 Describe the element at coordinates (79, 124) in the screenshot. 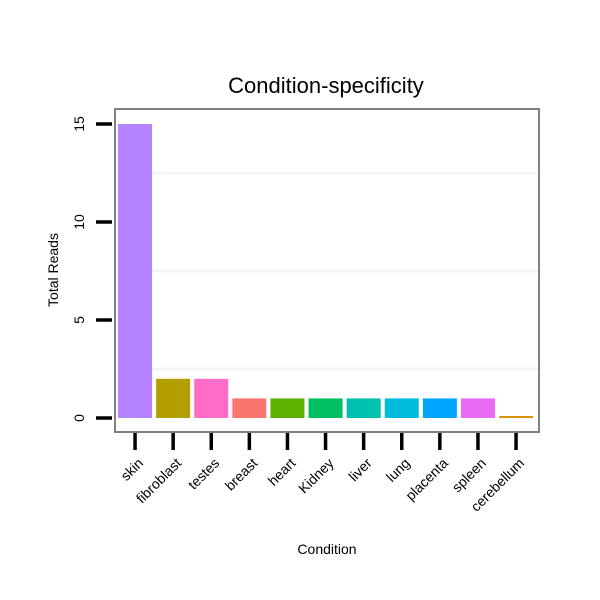

I see `y-tick-label: 15` at that location.